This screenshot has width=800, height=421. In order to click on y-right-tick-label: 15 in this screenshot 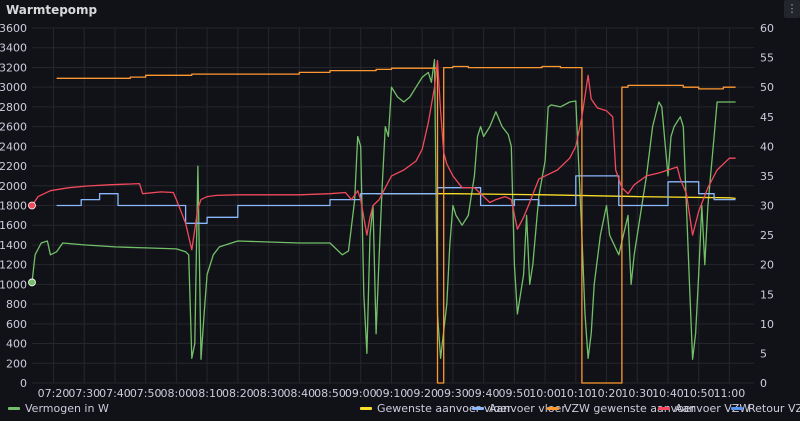, I will do `click(767, 294)`.